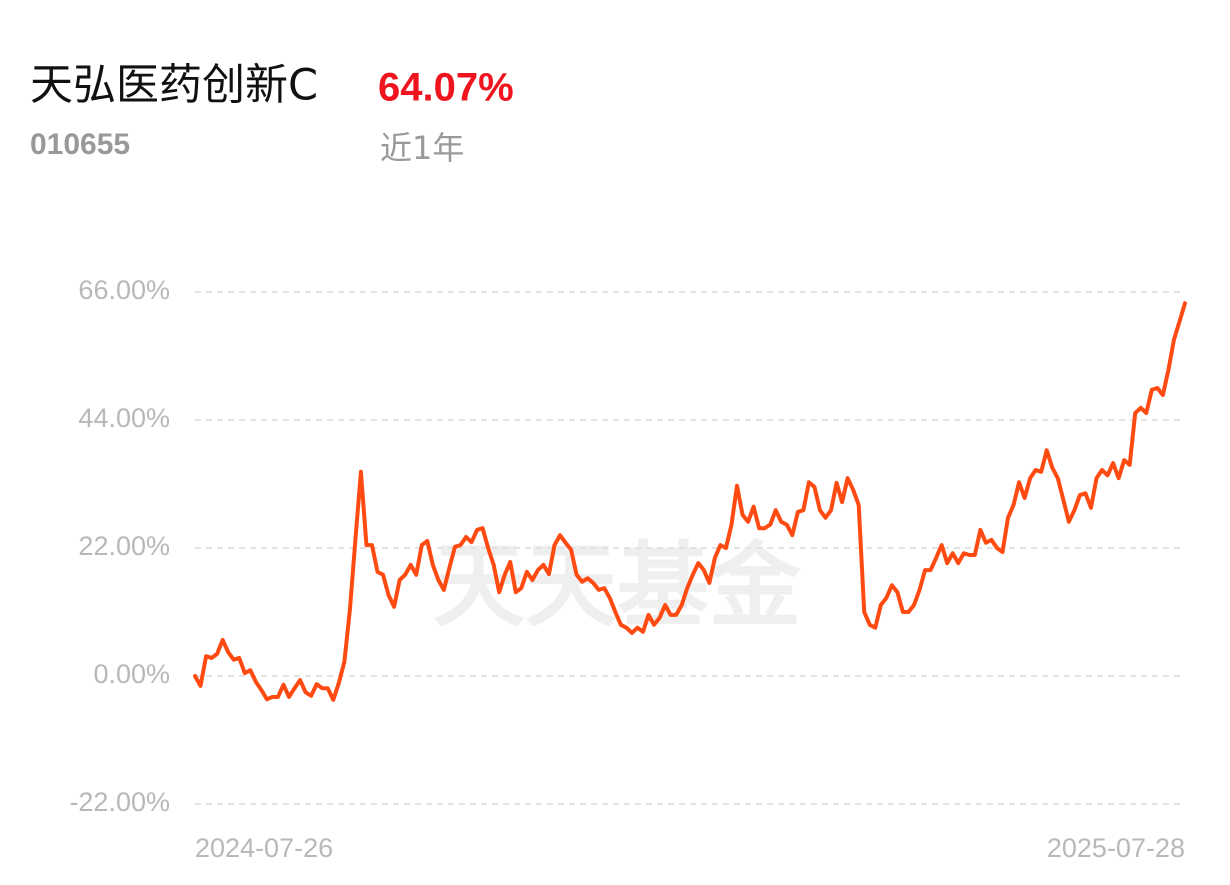 The width and height of the screenshot is (1230, 885). I want to click on x-tick-label: 2025-07-28, so click(1116, 848).